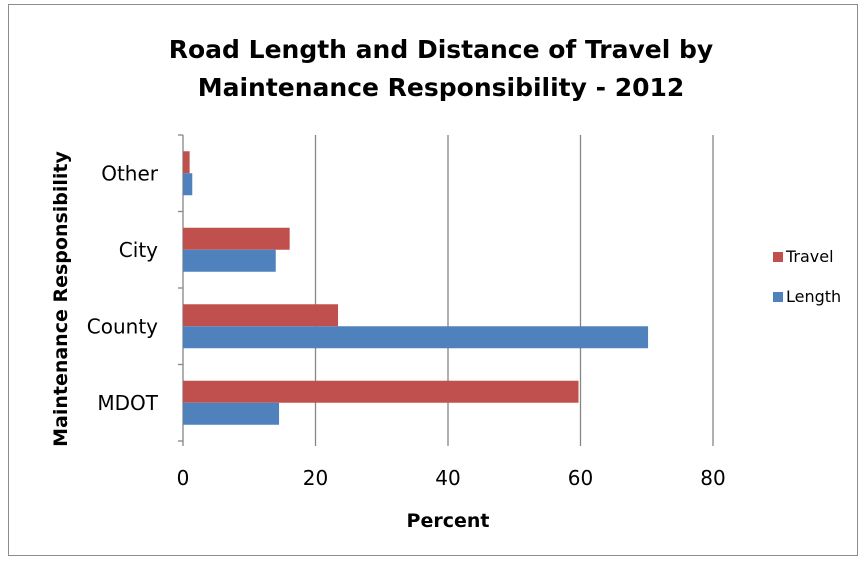 This screenshot has width=865, height=562. I want to click on legend-label-length: Length, so click(813, 296).